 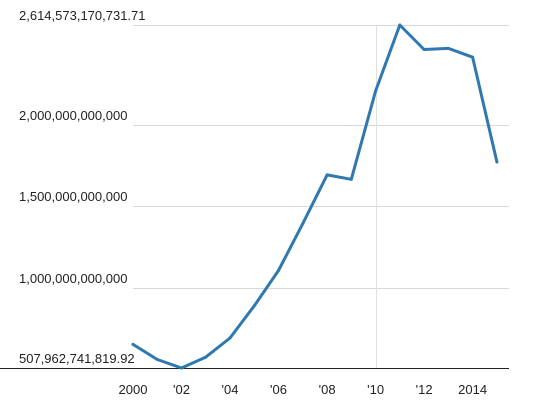 What do you see at coordinates (181, 389) in the screenshot?
I see `x-tick-label: '02` at bounding box center [181, 389].